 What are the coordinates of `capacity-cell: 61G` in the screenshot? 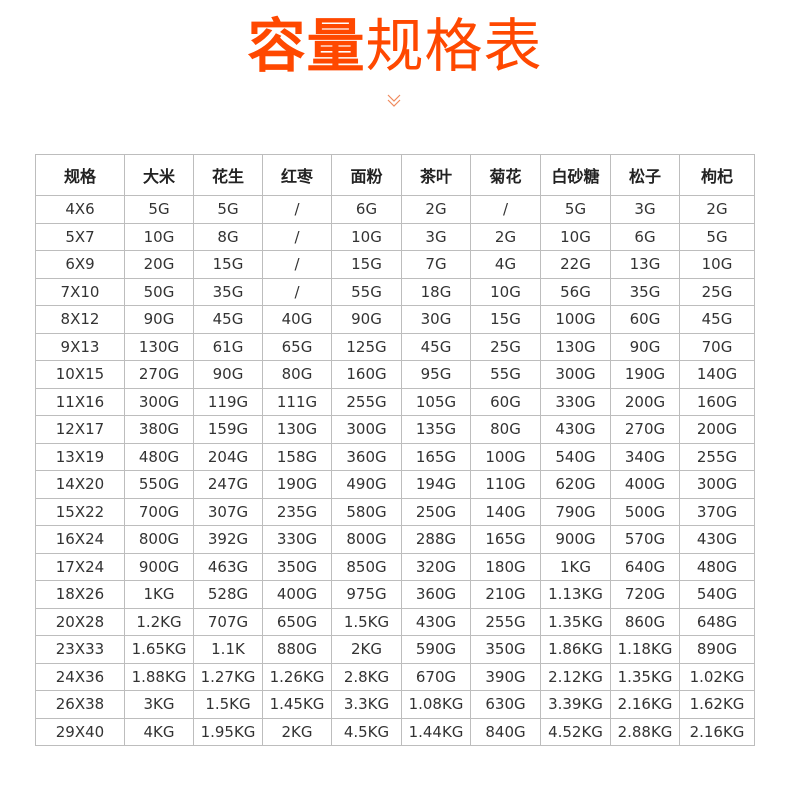 It's located at (228, 346).